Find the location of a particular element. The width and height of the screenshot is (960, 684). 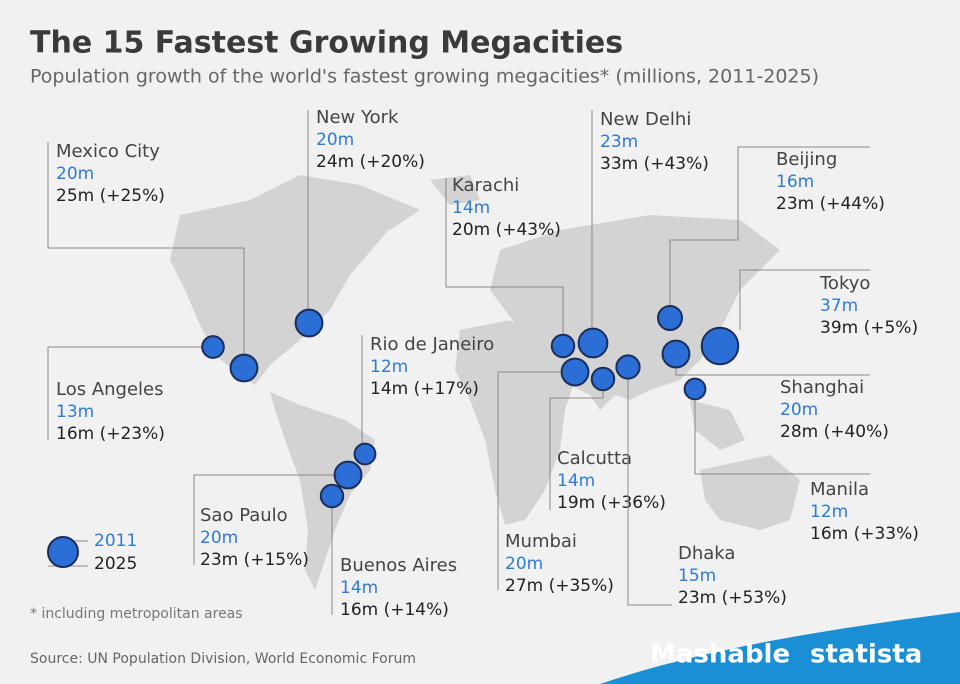

brand-mashable: Mashable is located at coordinates (720, 655).